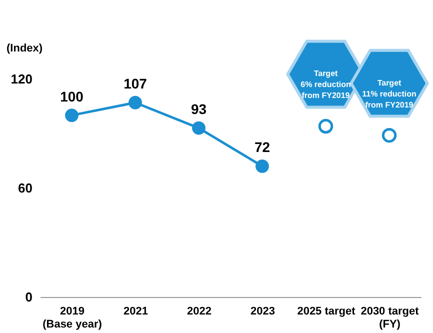 The height and width of the screenshot is (333, 433). I want to click on data-label: 72, so click(262, 147).